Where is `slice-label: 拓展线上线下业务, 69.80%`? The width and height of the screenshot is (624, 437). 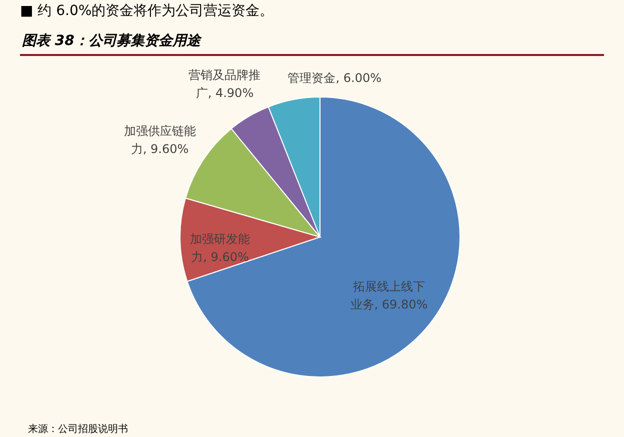
slice-label: 拓展线上线下业务, 69.80% is located at coordinates (389, 296).